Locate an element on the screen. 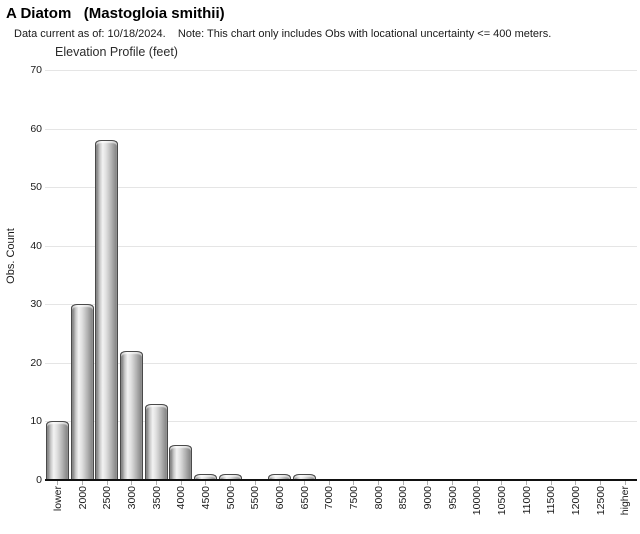 The width and height of the screenshot is (640, 534). y-tick-label: 50 is located at coordinates (36, 187).